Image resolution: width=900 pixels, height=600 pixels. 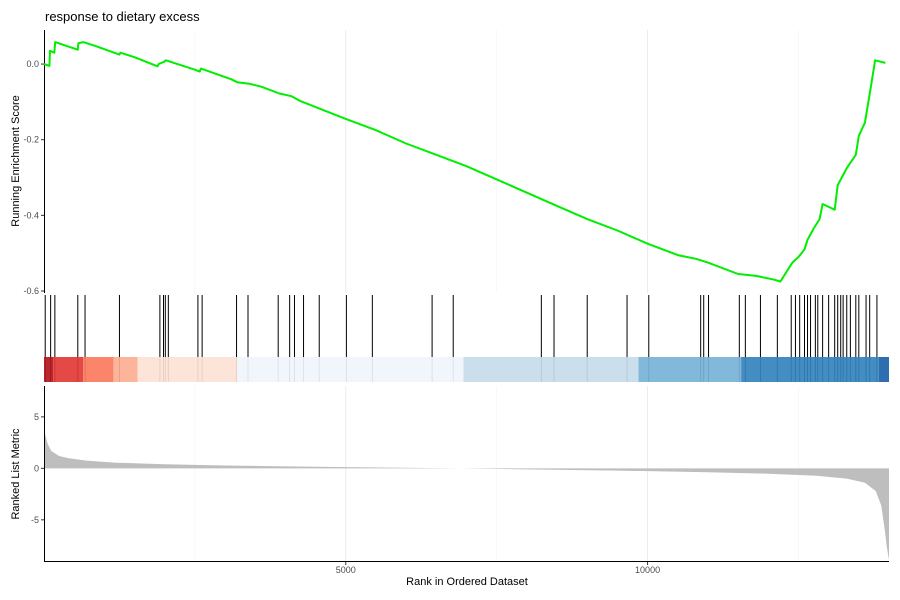 What do you see at coordinates (16, 474) in the screenshot?
I see `metric-y-axis-title: Ranked List Metric` at bounding box center [16, 474].